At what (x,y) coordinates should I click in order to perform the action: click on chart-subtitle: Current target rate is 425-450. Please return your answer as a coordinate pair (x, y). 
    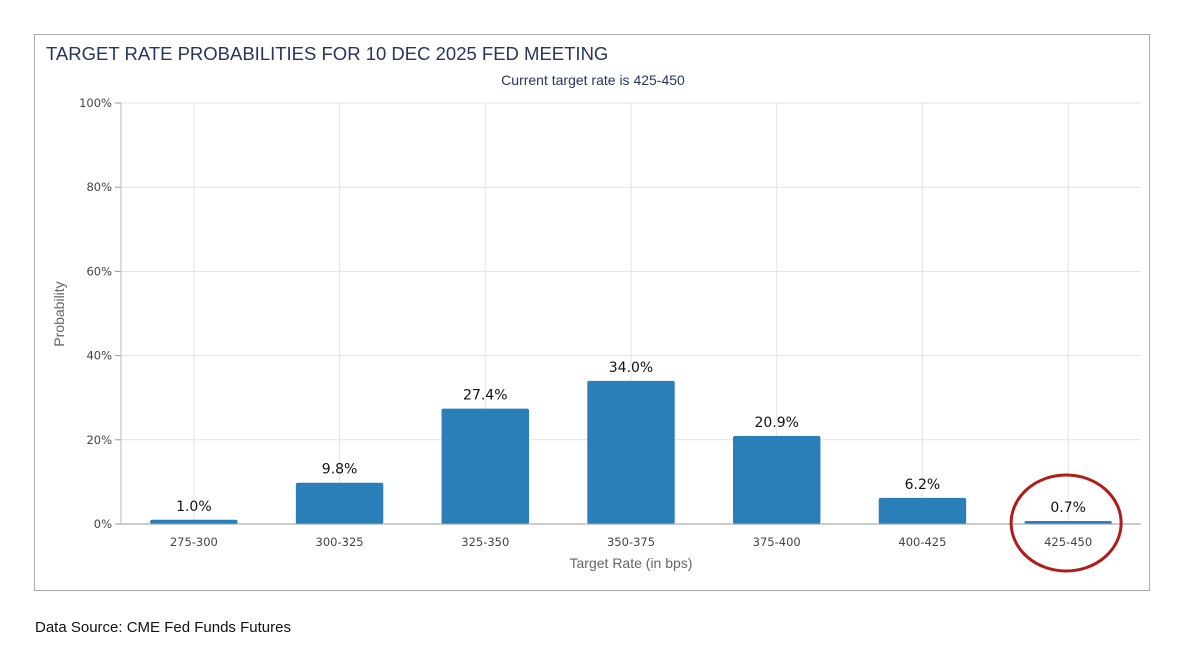
    Looking at the image, I should click on (593, 80).